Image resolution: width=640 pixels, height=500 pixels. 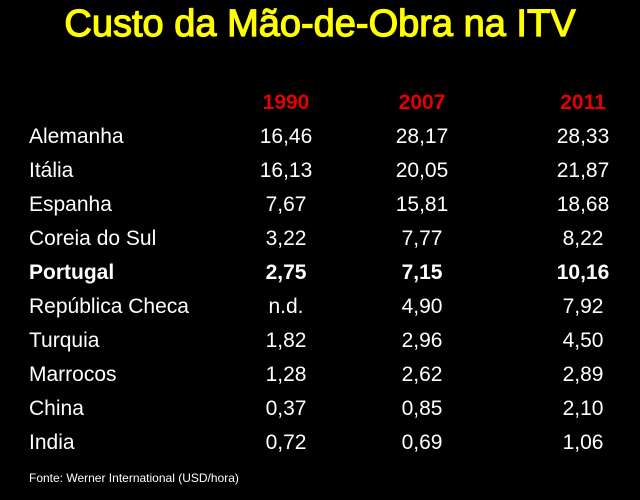 I want to click on table-header-row: 1990 2007 2011, so click(x=320, y=103).